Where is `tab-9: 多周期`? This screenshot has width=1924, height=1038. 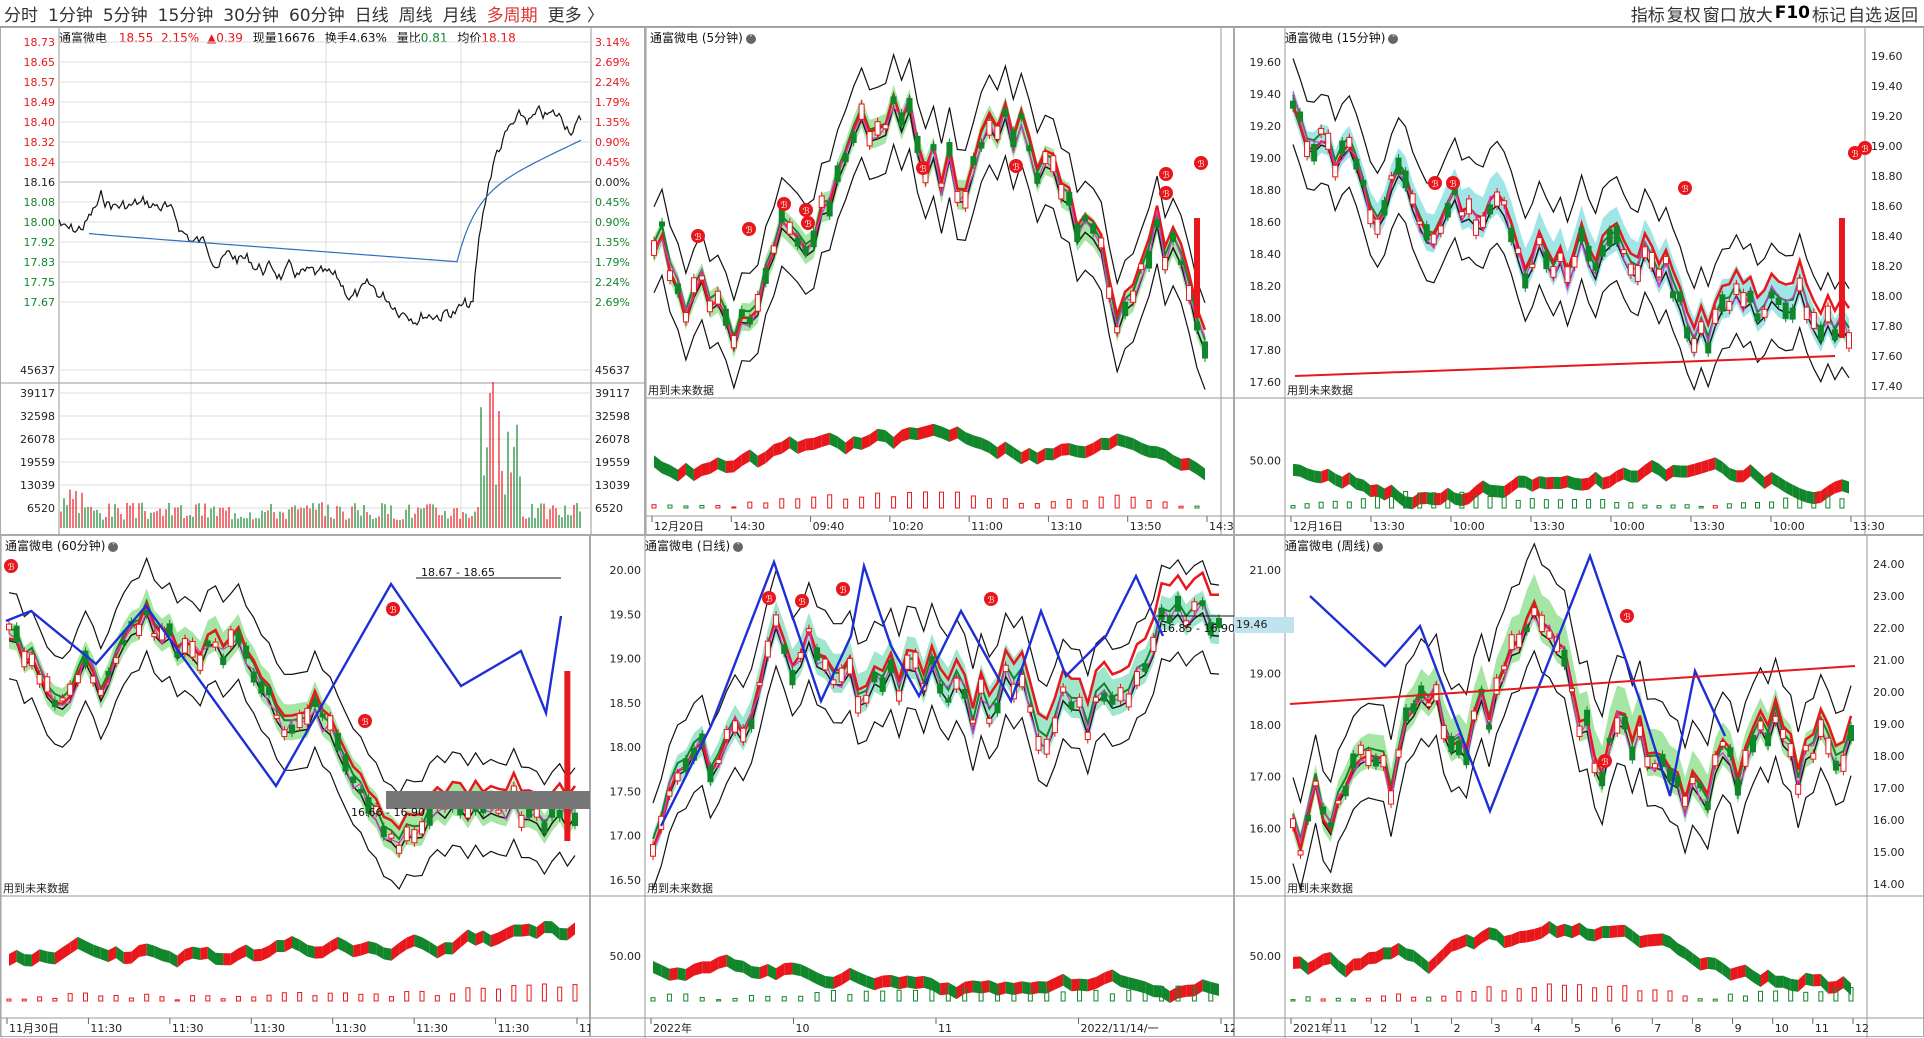
tab-9: 多周期 is located at coordinates (512, 15).